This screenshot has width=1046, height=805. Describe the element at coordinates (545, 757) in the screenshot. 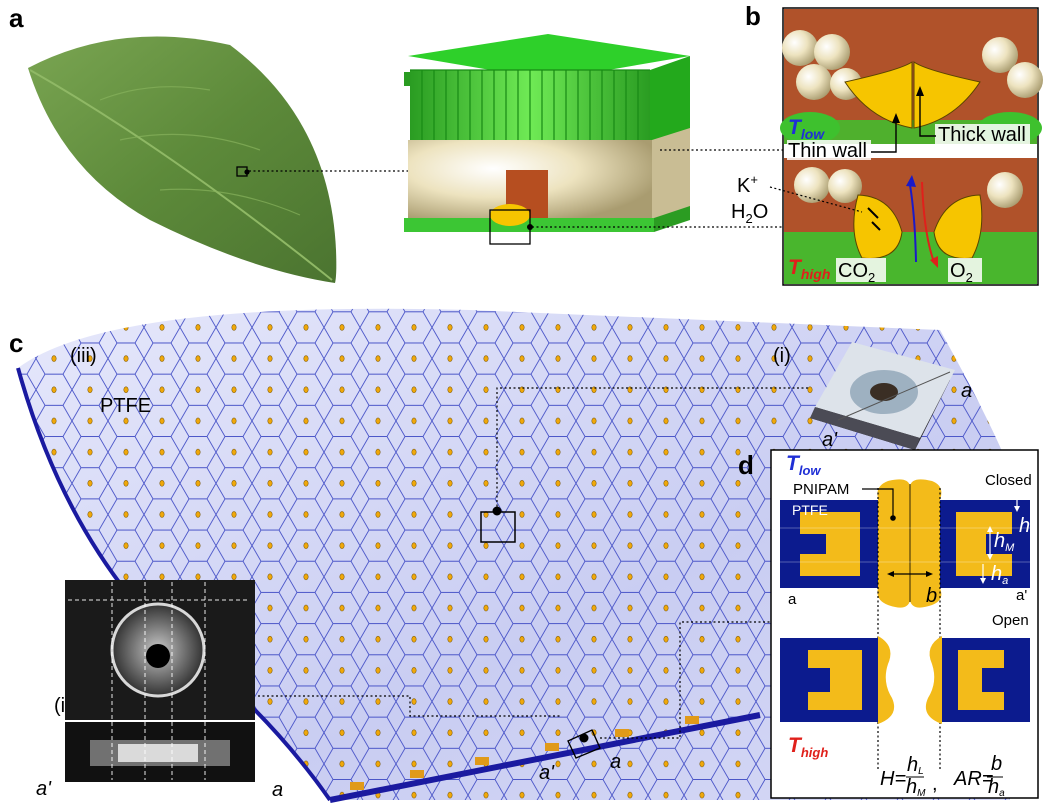

I see `membrane-front-edge` at that location.